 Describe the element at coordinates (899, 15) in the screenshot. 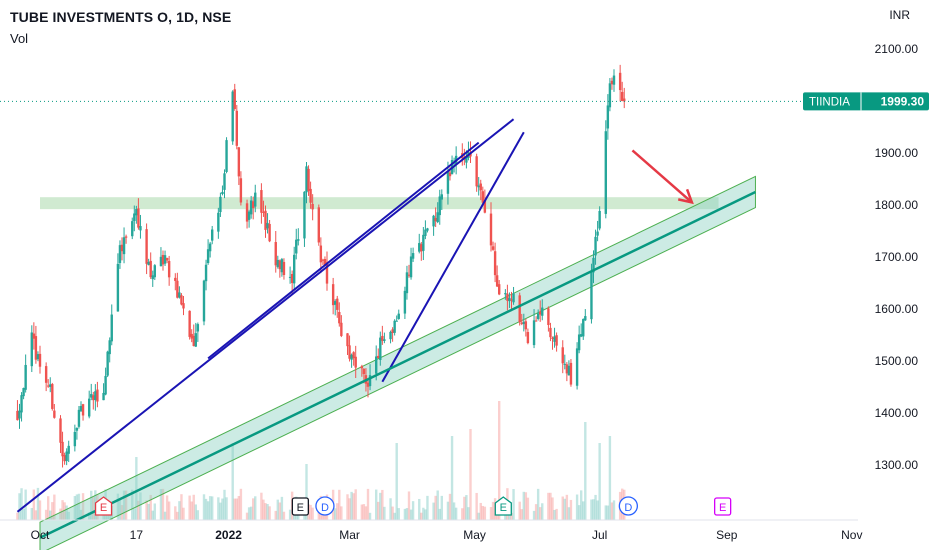

I see `currency-label: INR` at that location.